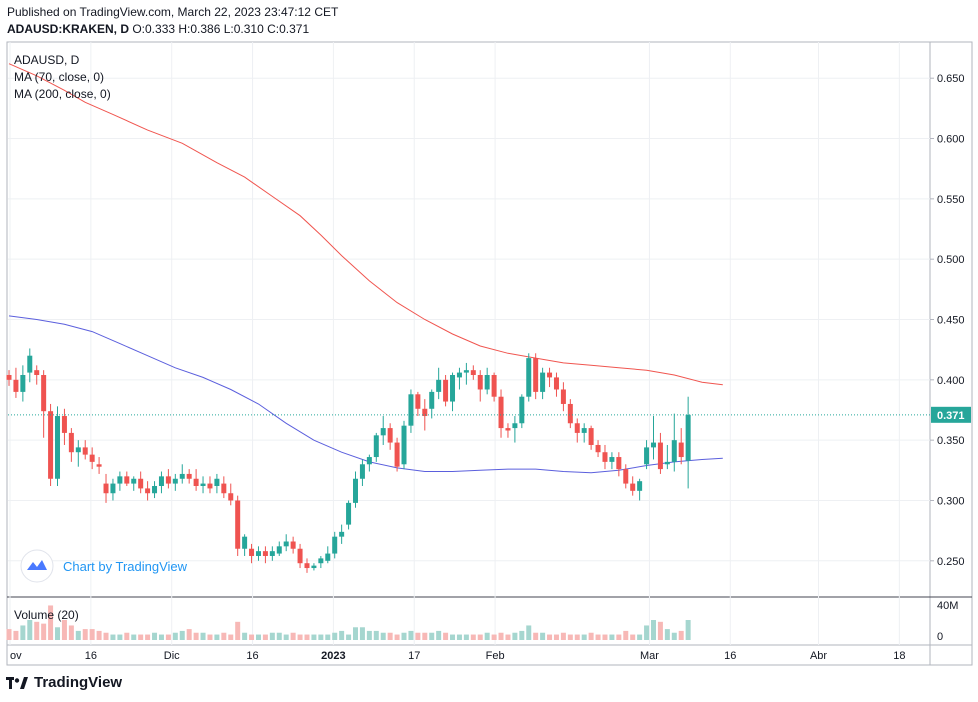 Image resolution: width=978 pixels, height=702 pixels. What do you see at coordinates (951, 501) in the screenshot?
I see `price-tick-label: 0.300` at bounding box center [951, 501].